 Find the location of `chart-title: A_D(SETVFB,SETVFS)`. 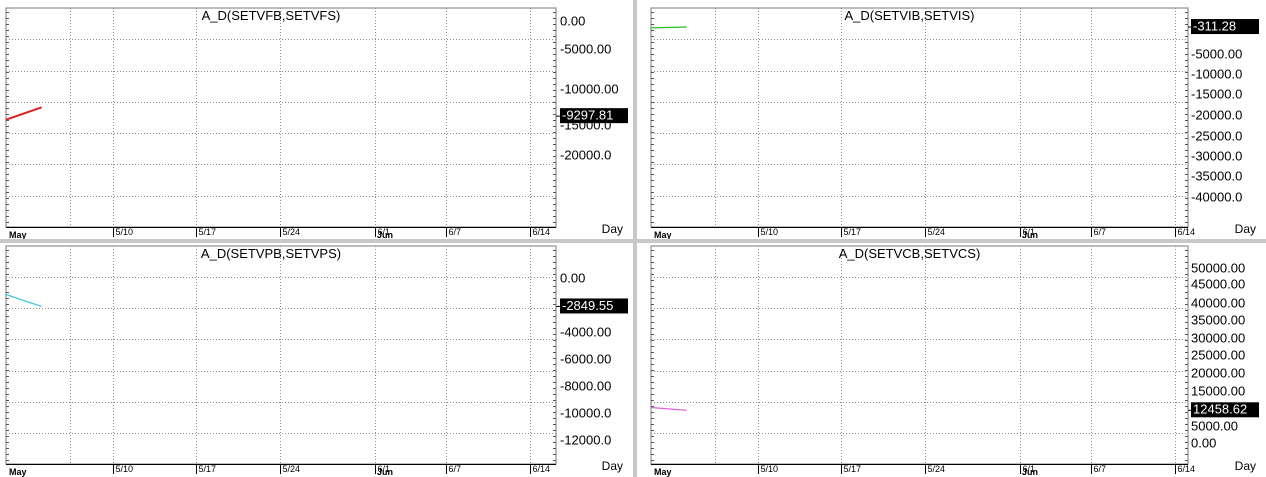

chart-title: A_D(SETVFB,SETVFS) is located at coordinates (271, 15).